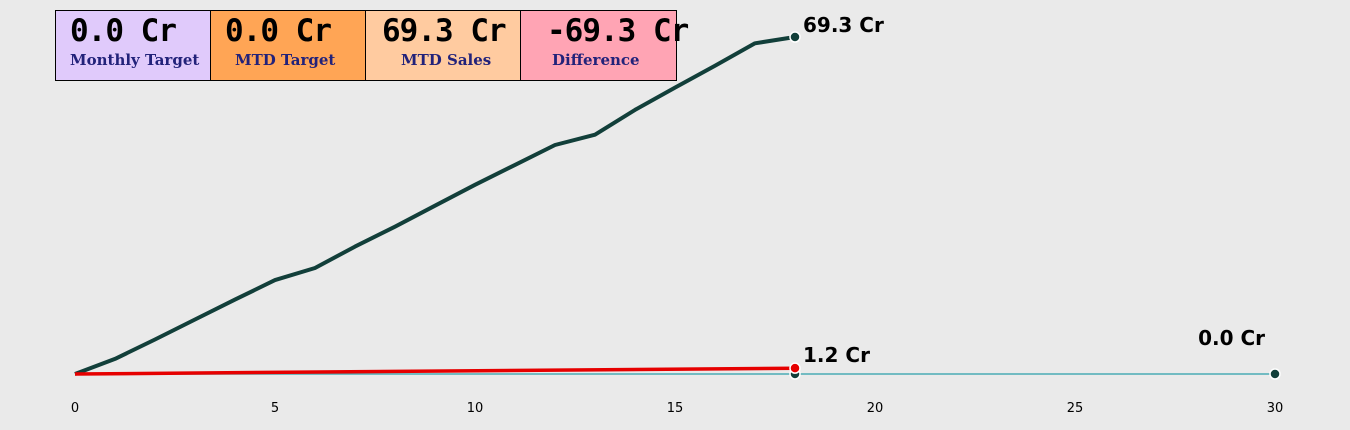 Image resolution: width=1350 pixels, height=430 pixels. Describe the element at coordinates (446, 60) in the screenshot. I see `kpi-label: MTD Sales` at that location.